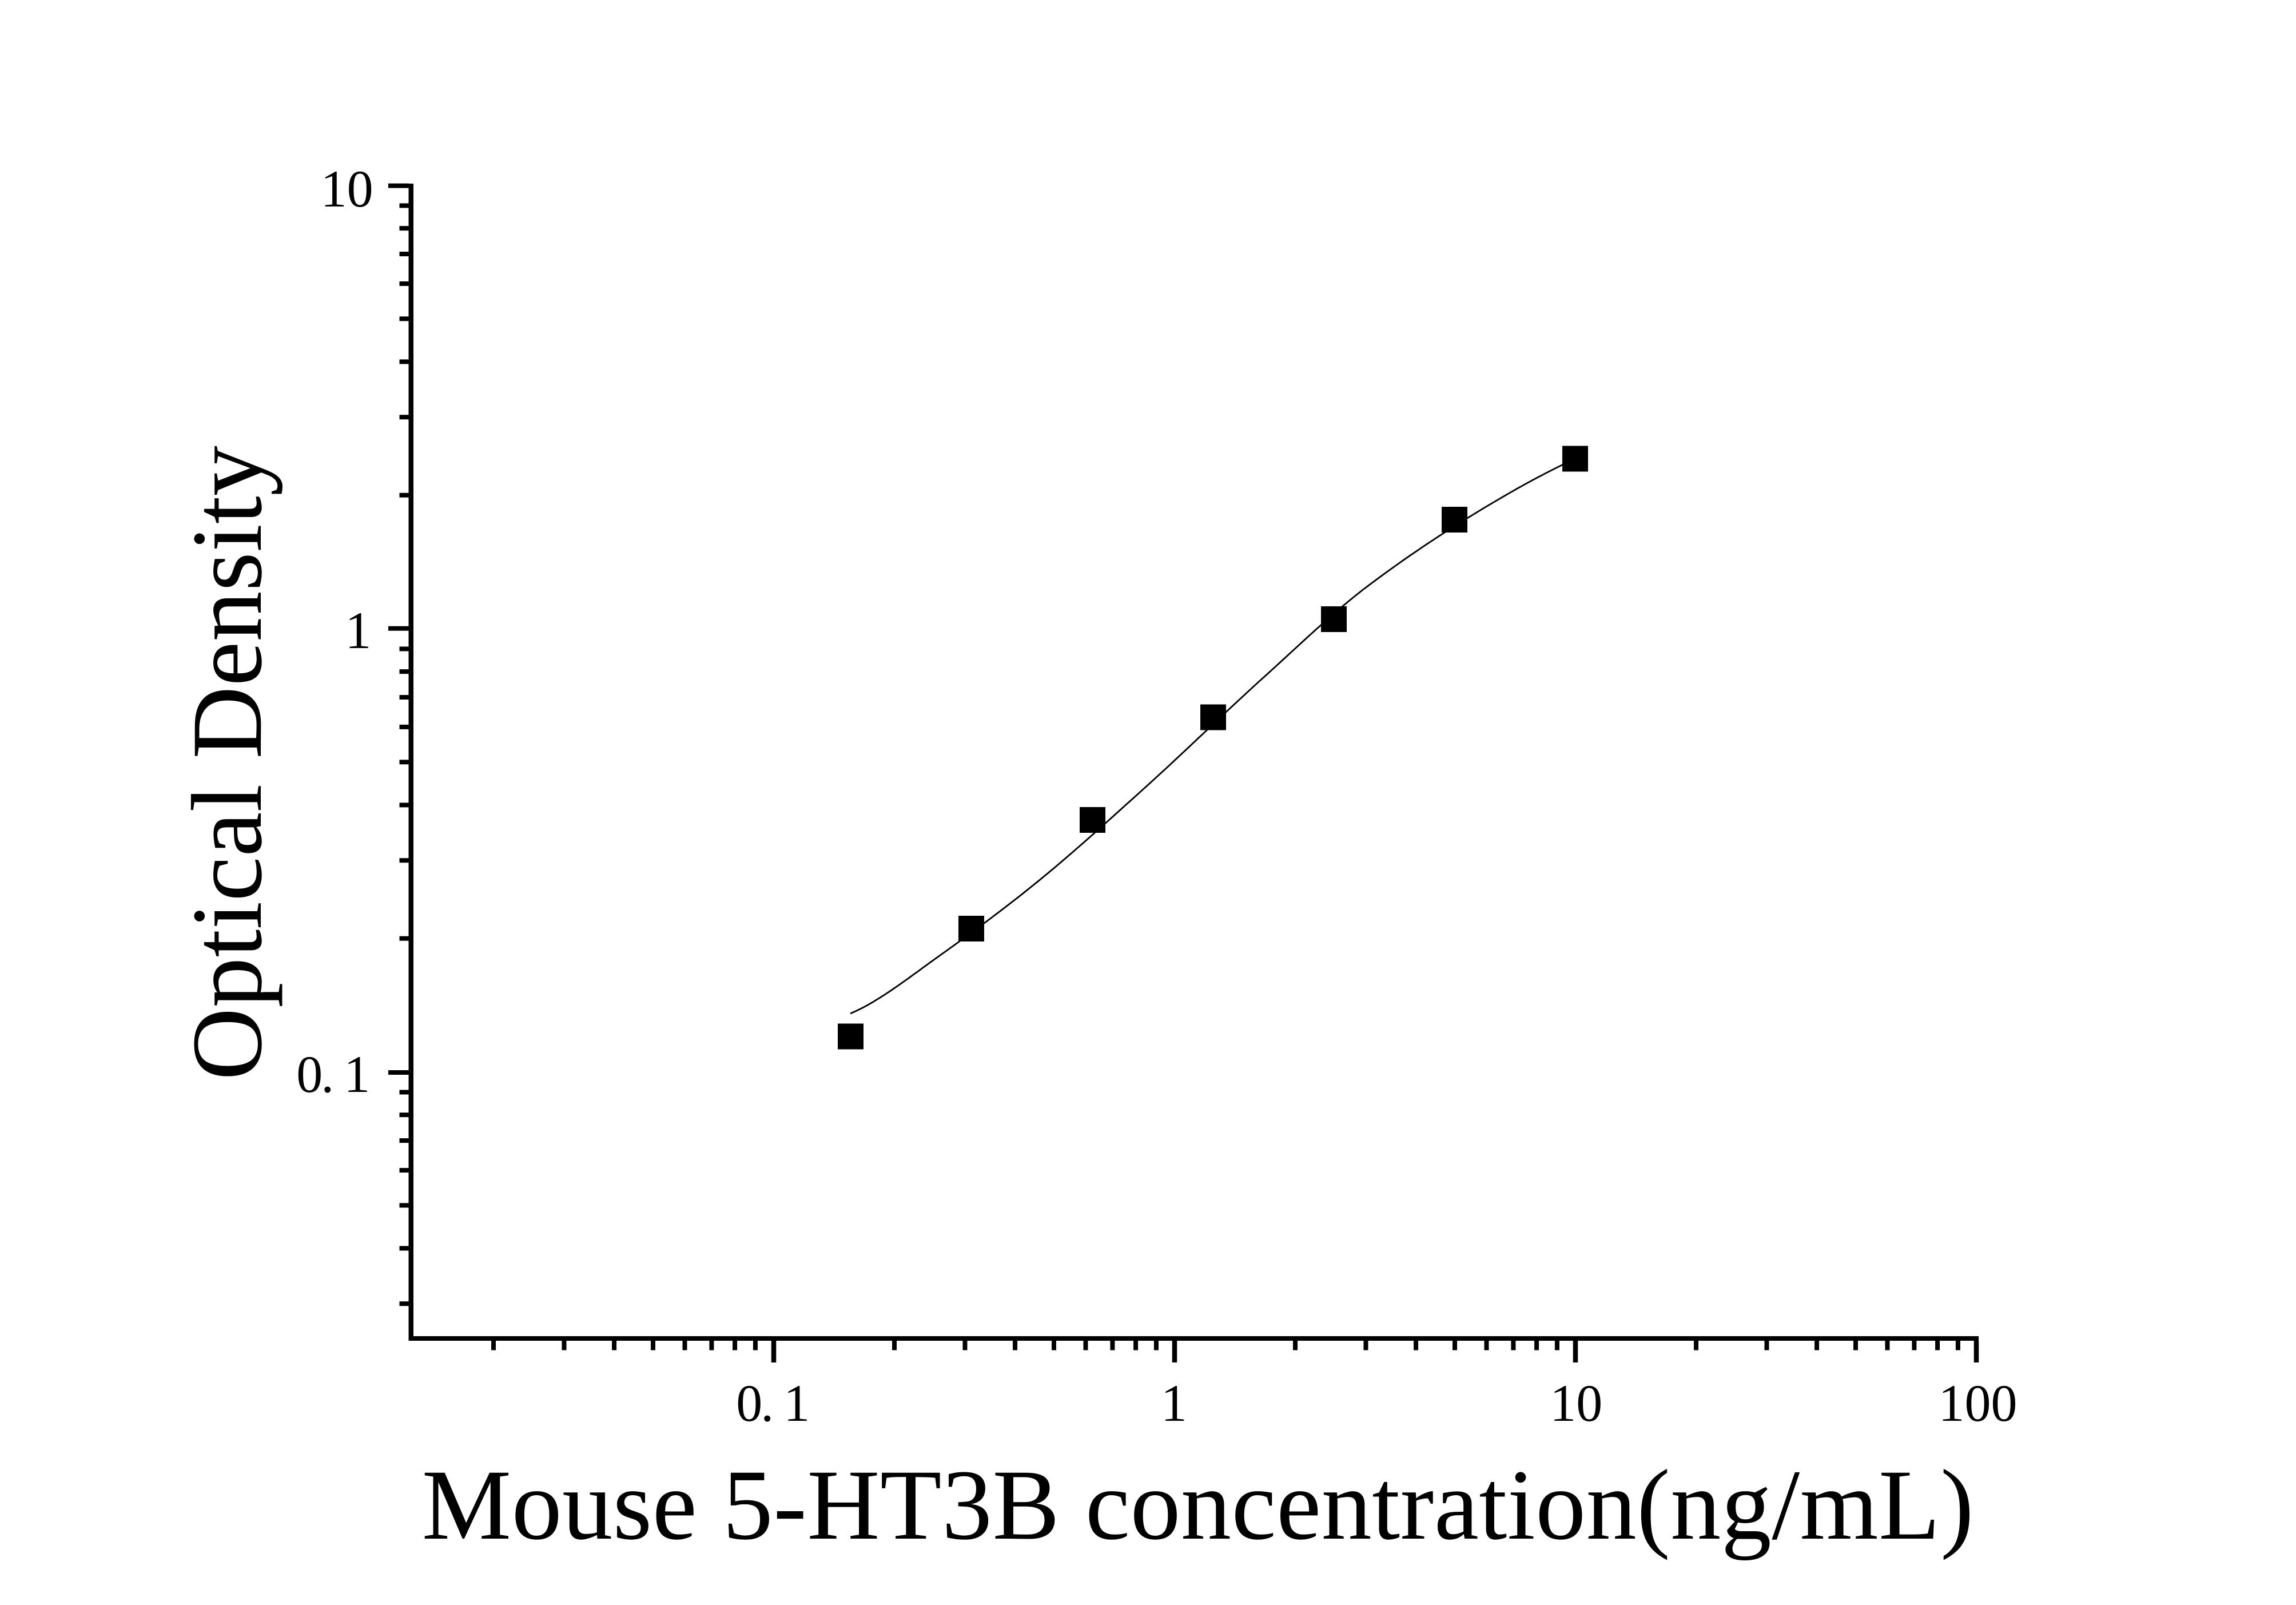 Image resolution: width=2296 pixels, height=1605 pixels. I want to click on svg-text: 100, so click(1979, 1403).